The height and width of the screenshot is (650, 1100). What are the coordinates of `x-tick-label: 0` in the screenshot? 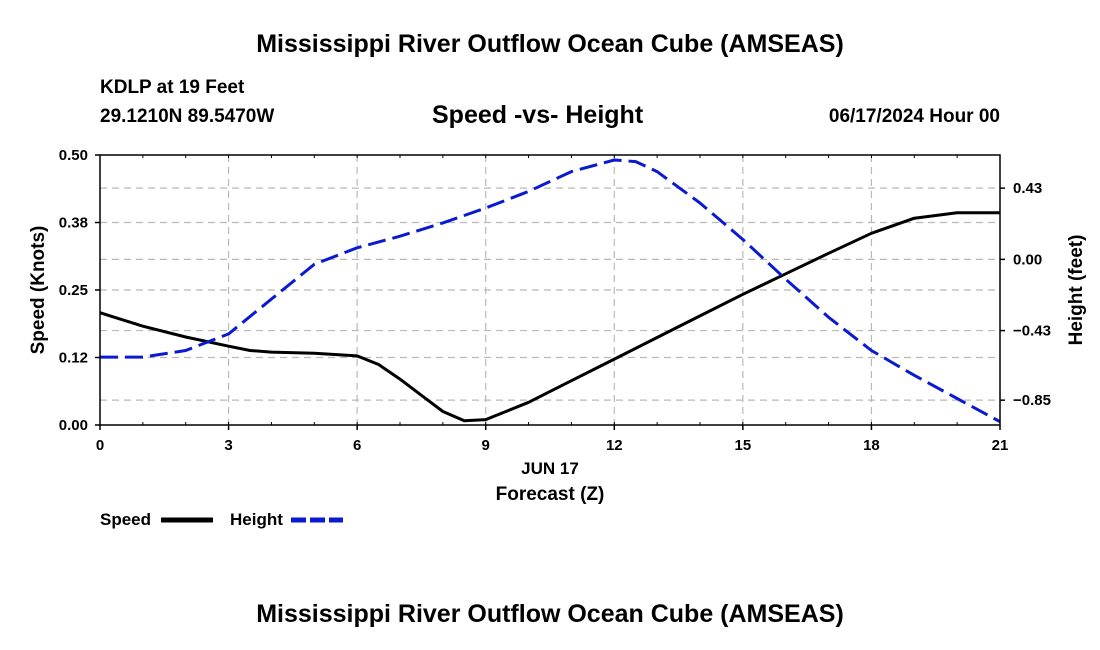 It's located at (100, 445).